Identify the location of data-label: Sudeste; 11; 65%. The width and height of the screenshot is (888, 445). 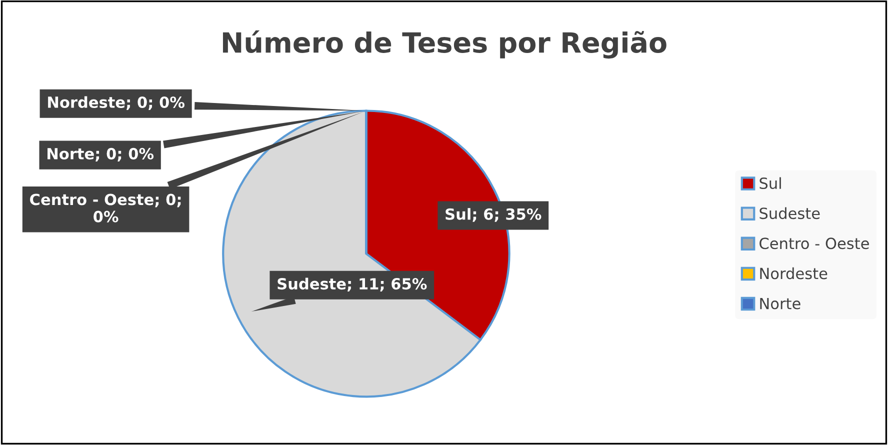
(352, 285).